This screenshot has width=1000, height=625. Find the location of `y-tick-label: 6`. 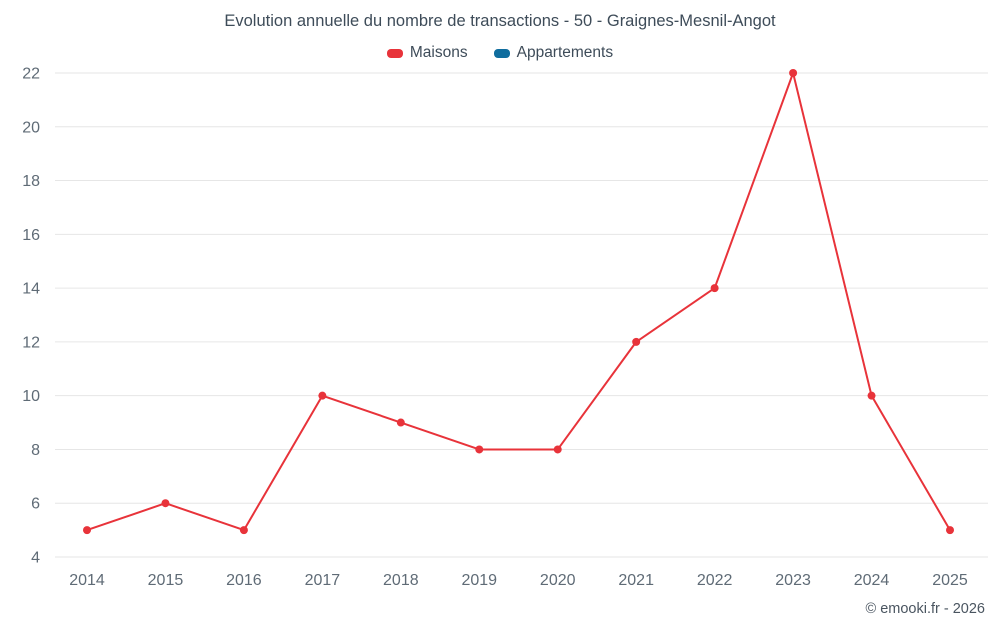

y-tick-label: 6 is located at coordinates (35, 504).